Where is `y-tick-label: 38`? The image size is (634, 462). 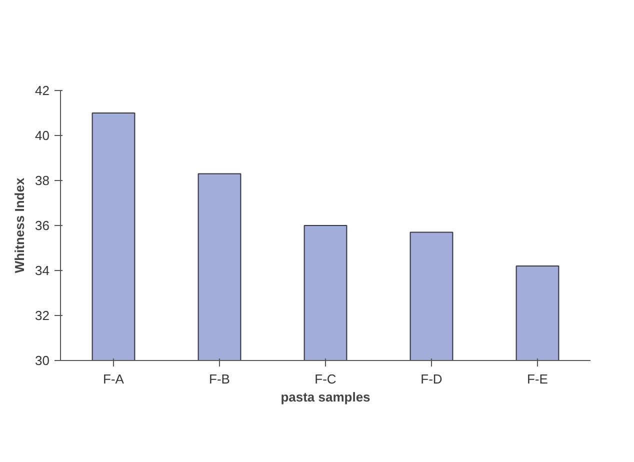
y-tick-label: 38 is located at coordinates (42, 180).